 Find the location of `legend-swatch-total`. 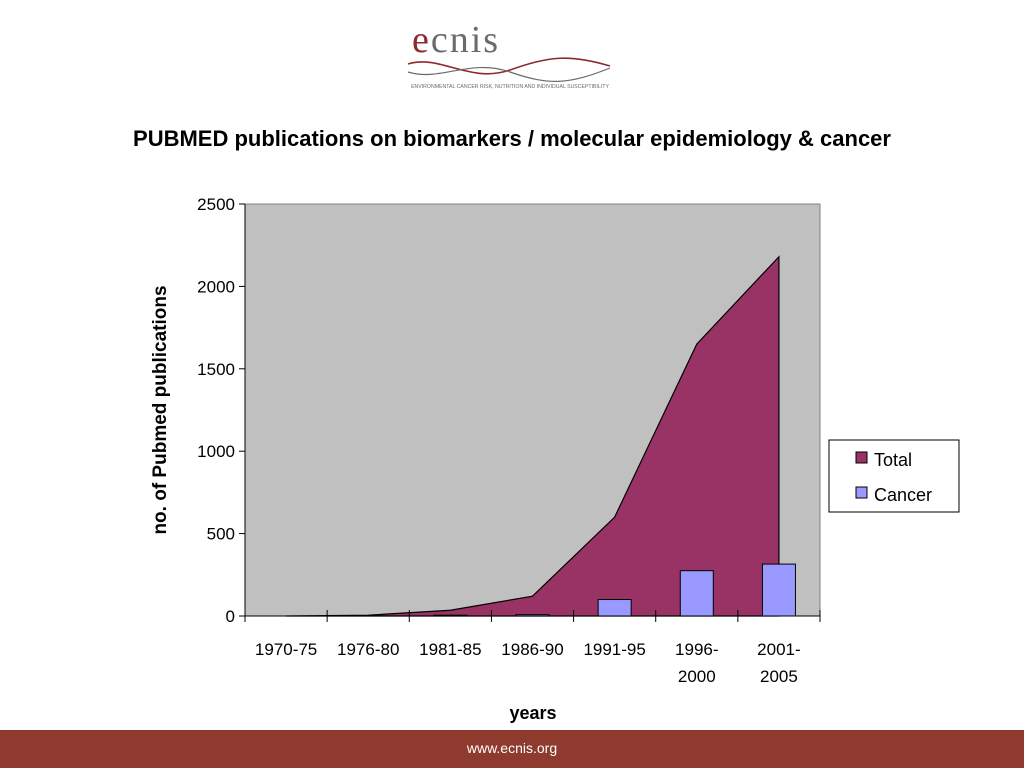

legend-swatch-total is located at coordinates (861, 457).